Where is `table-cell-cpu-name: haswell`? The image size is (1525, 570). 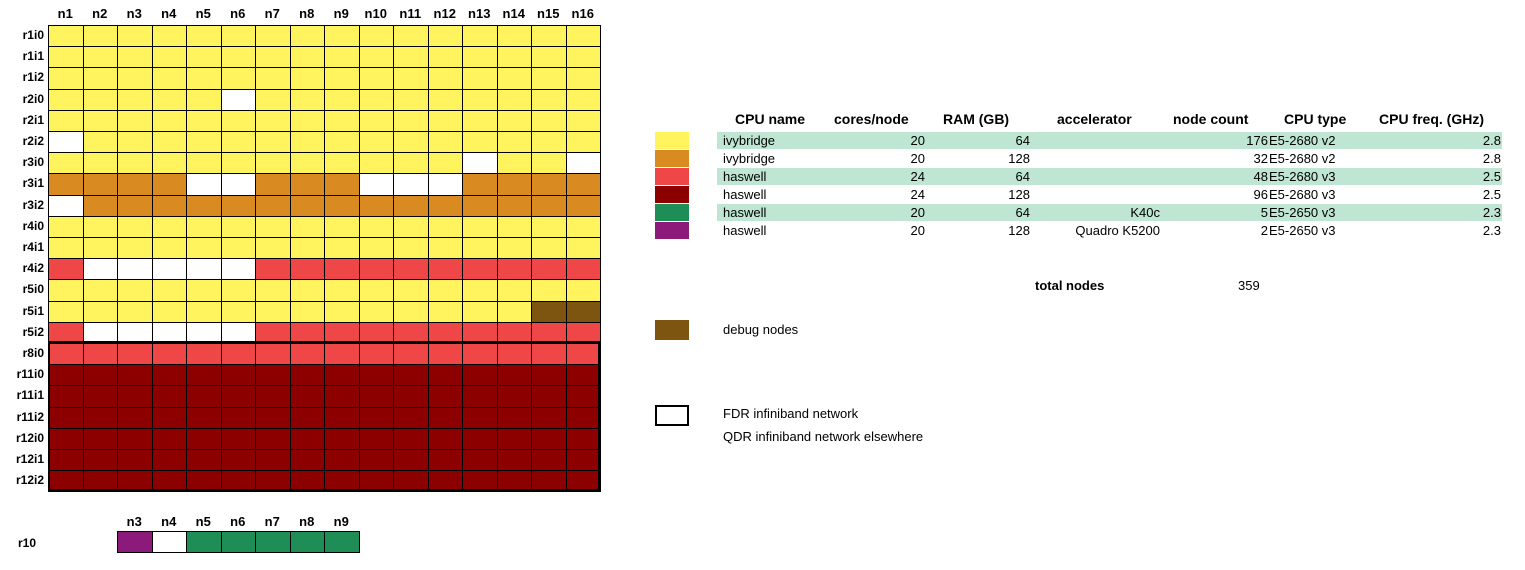 table-cell-cpu-name: haswell is located at coordinates (745, 176).